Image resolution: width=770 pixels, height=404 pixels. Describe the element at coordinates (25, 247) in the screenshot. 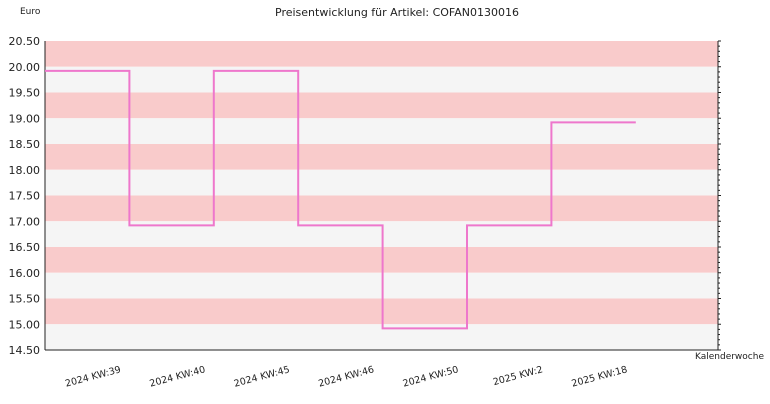

I see `y-tick-label: 16.50` at that location.